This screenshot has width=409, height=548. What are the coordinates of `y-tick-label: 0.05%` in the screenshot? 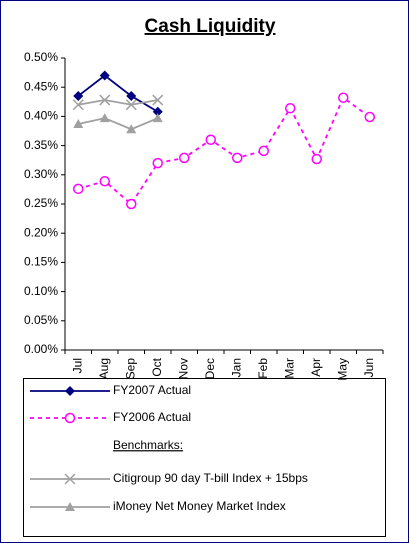 It's located at (41, 320).